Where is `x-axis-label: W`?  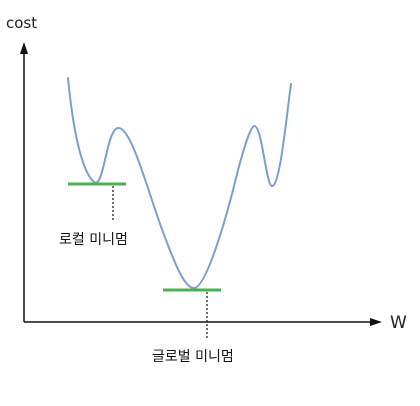 x-axis-label: W is located at coordinates (398, 323).